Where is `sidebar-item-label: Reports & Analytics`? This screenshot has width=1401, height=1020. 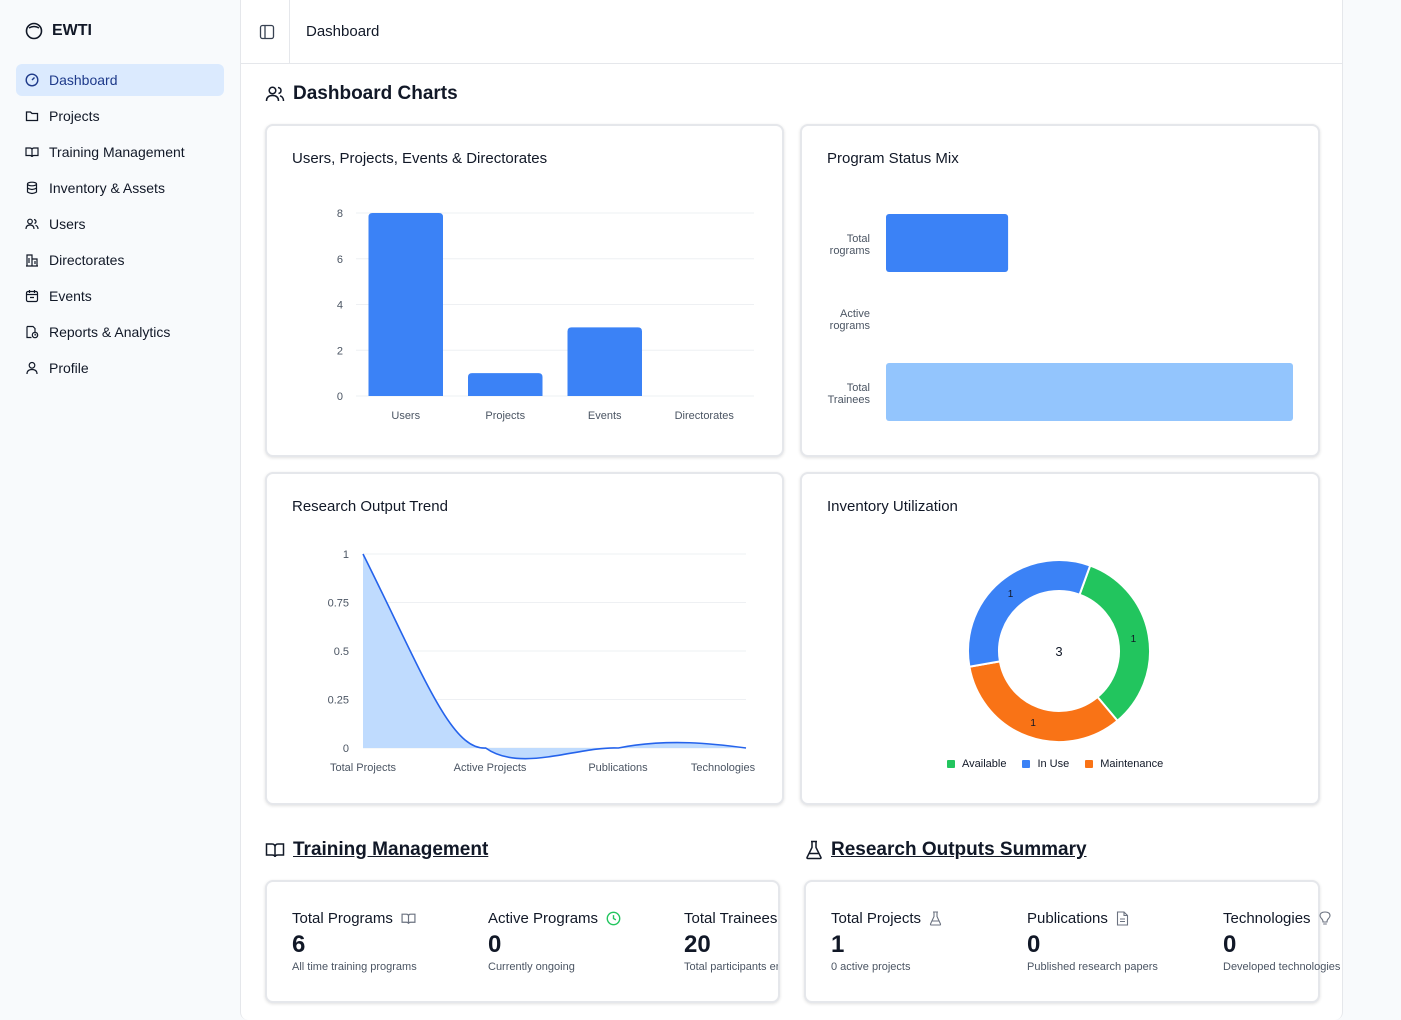
sidebar-item-label: Reports & Analytics is located at coordinates (110, 332).